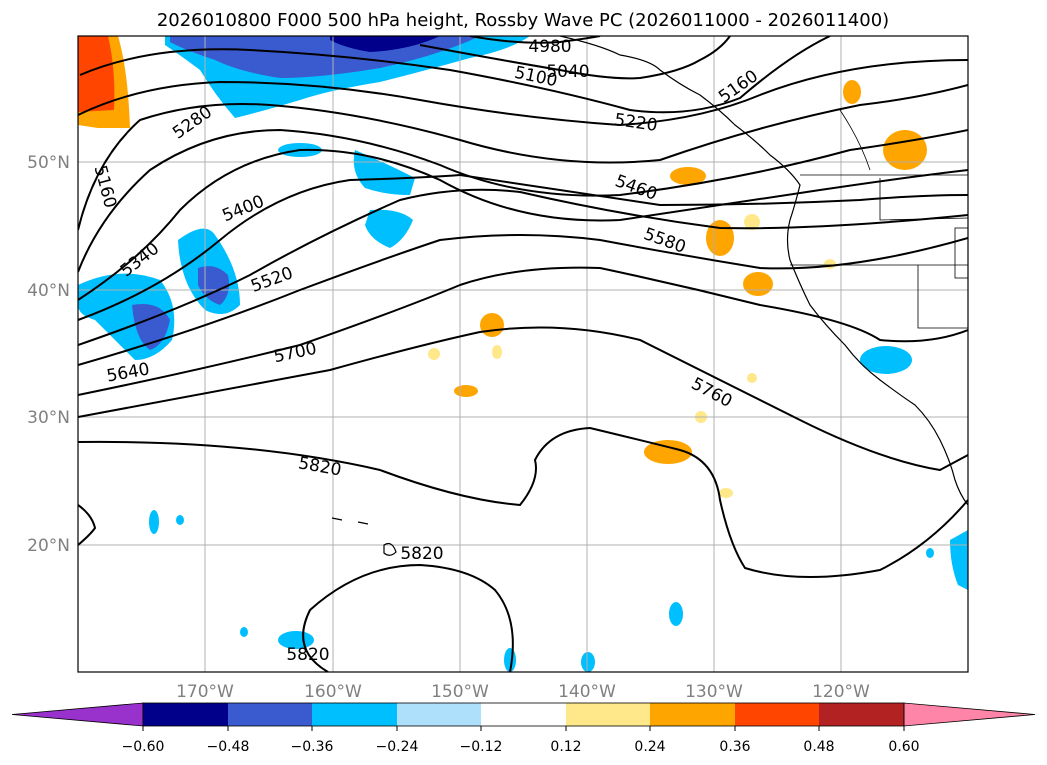  What do you see at coordinates (481, 747) in the screenshot?
I see `colorbar-tick-label: −0.12` at bounding box center [481, 747].